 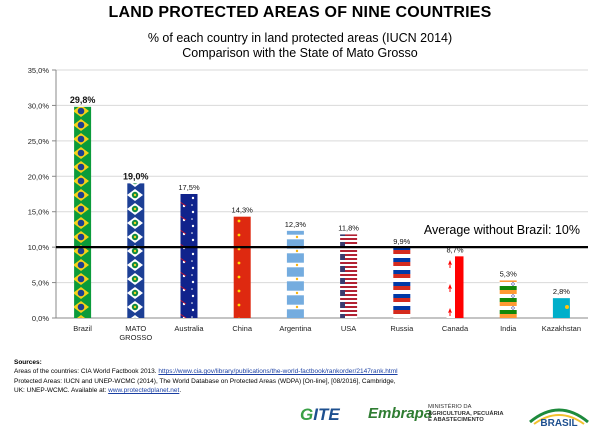 What do you see at coordinates (508, 273) in the screenshot?
I see `data-label: 5,3%` at bounding box center [508, 273].